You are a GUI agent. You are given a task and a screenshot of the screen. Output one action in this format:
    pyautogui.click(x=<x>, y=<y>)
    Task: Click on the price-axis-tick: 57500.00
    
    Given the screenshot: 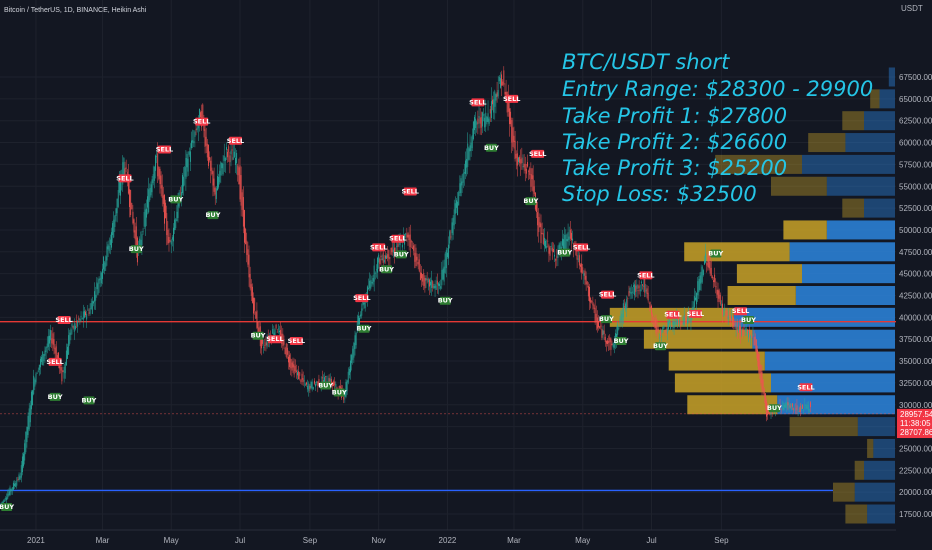 What is the action you would take?
    pyautogui.click(x=915, y=164)
    